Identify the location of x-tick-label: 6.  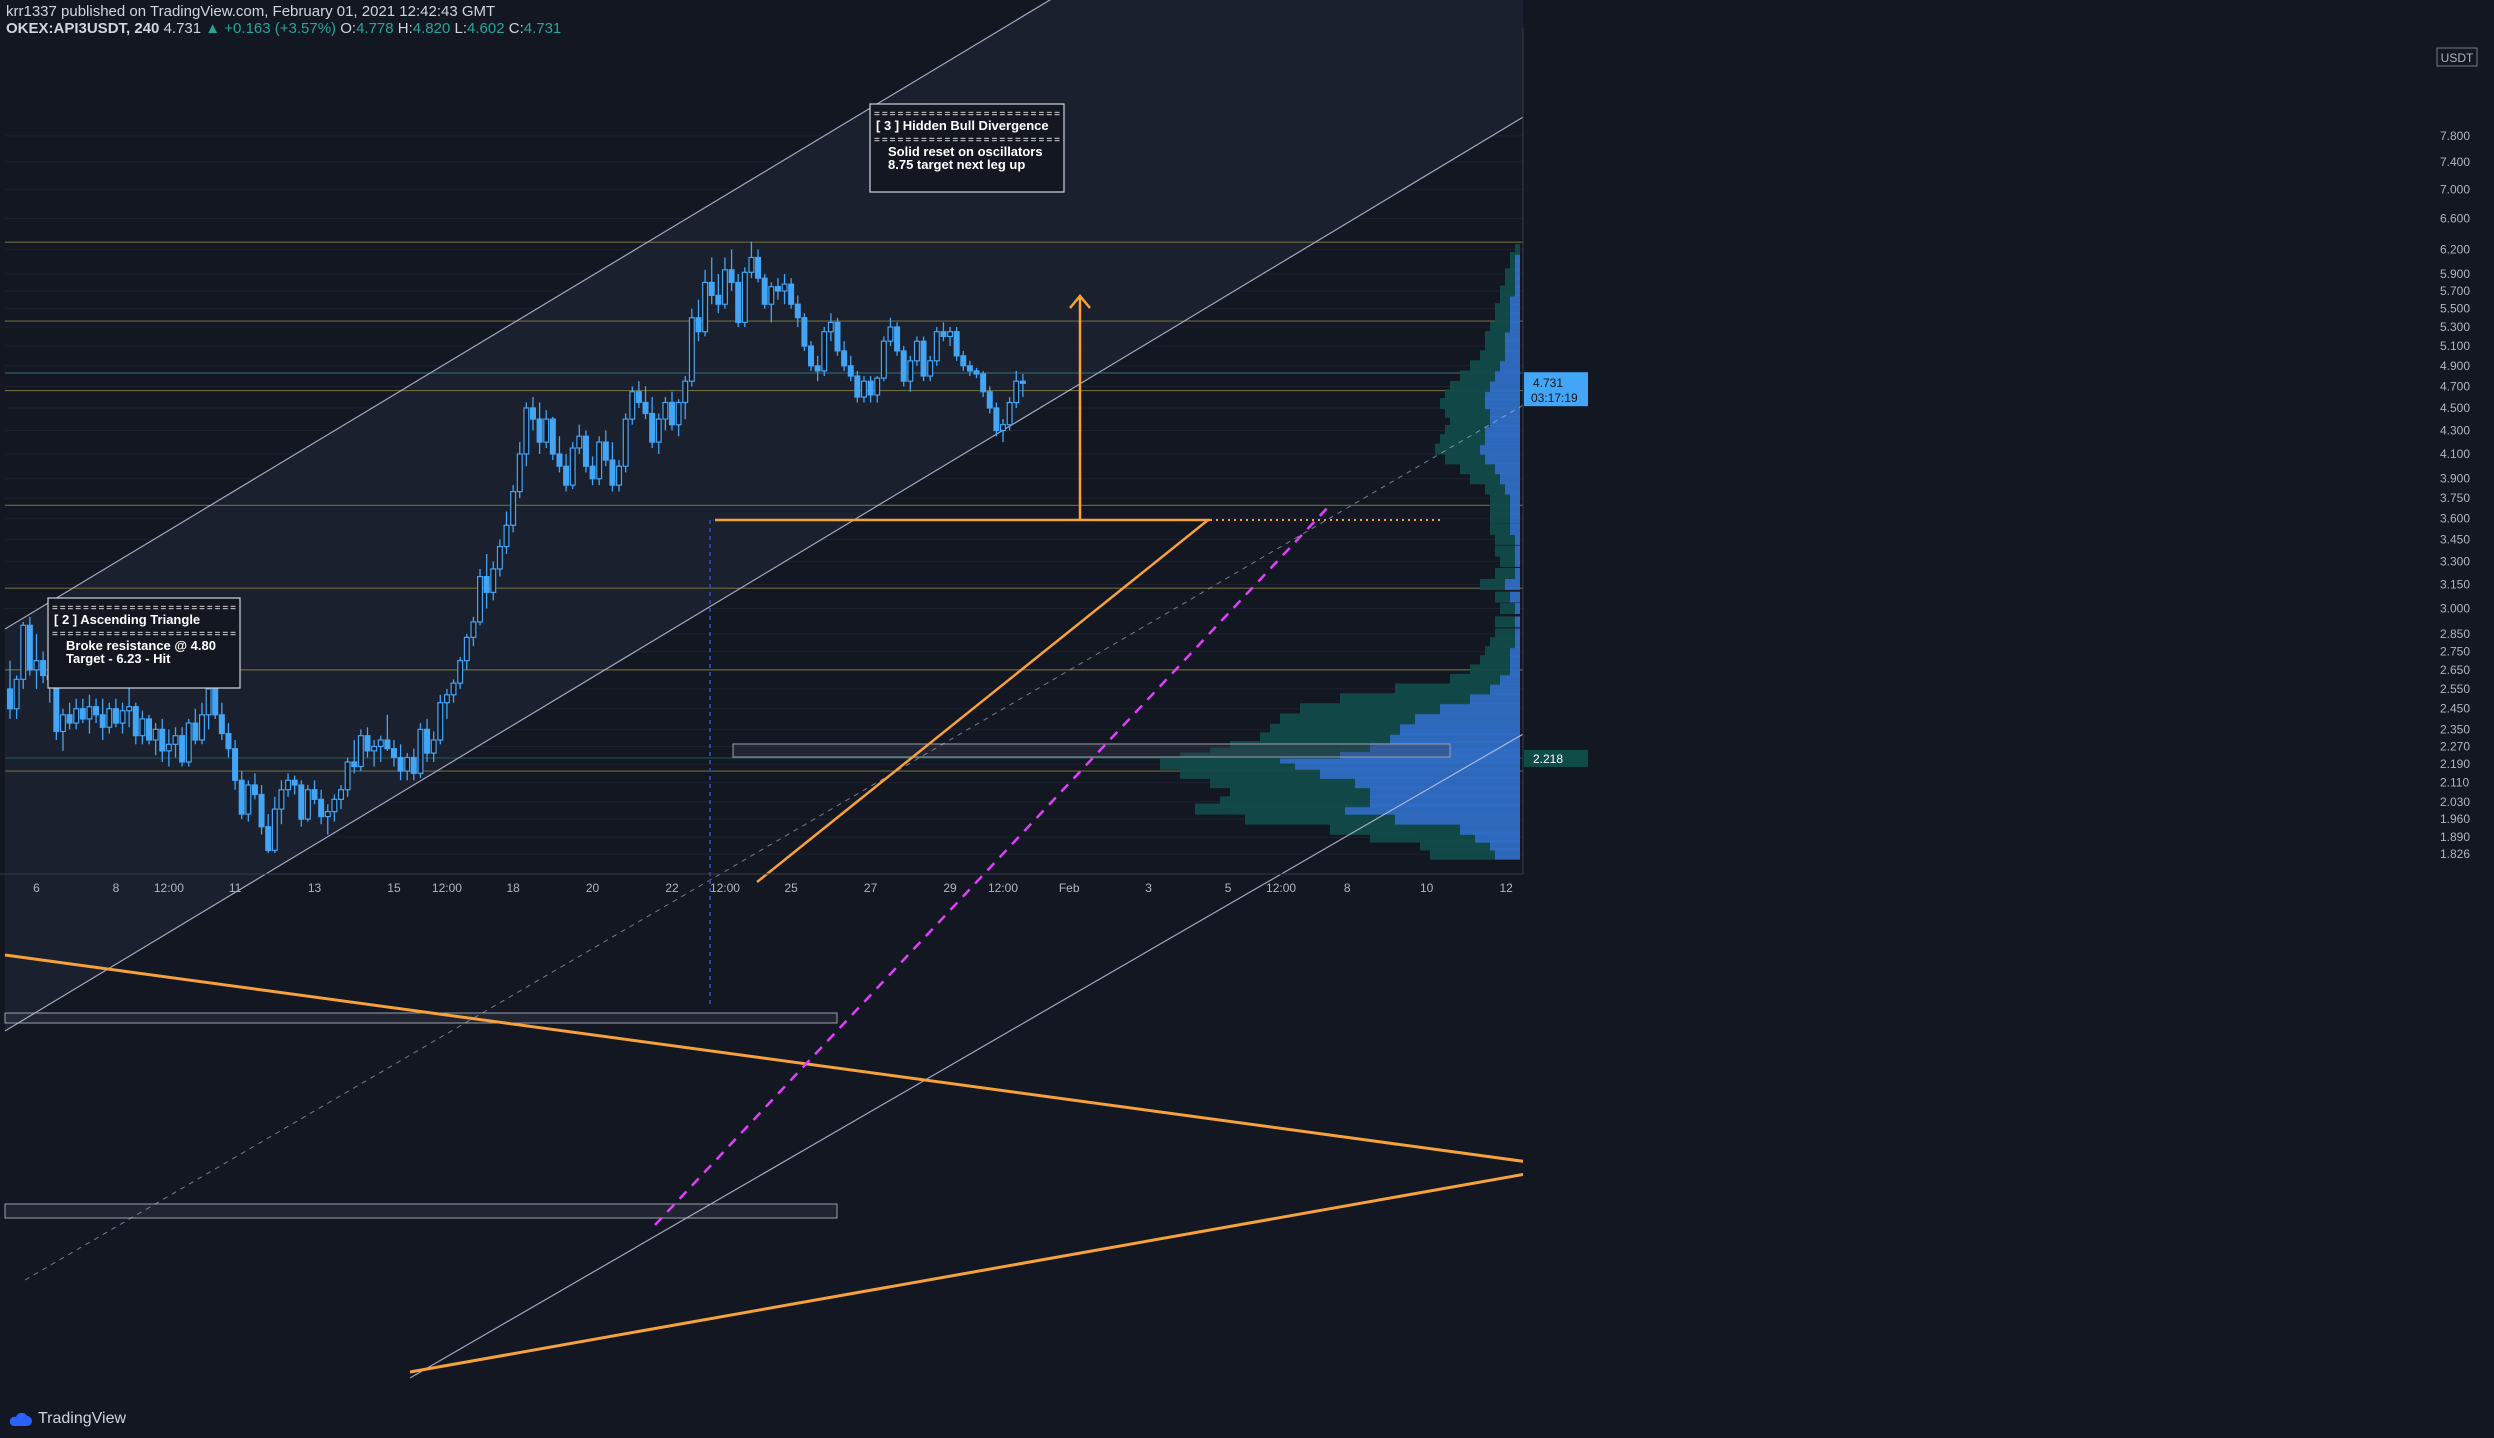
(36, 888).